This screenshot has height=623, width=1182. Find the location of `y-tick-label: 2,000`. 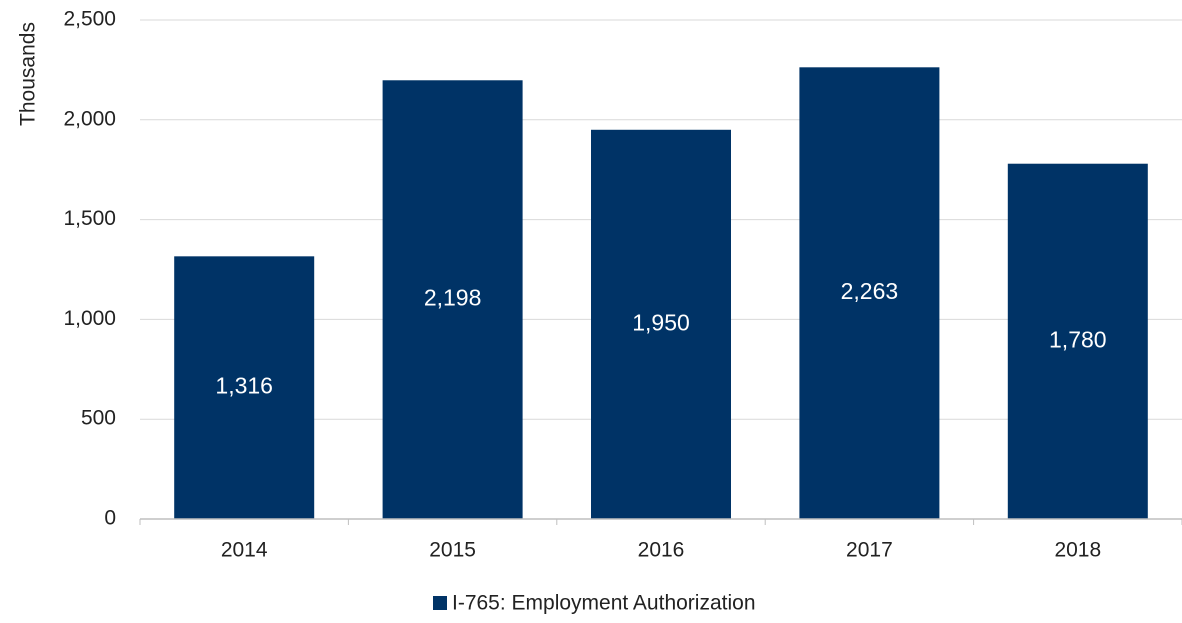

y-tick-label: 2,000 is located at coordinates (89, 118).